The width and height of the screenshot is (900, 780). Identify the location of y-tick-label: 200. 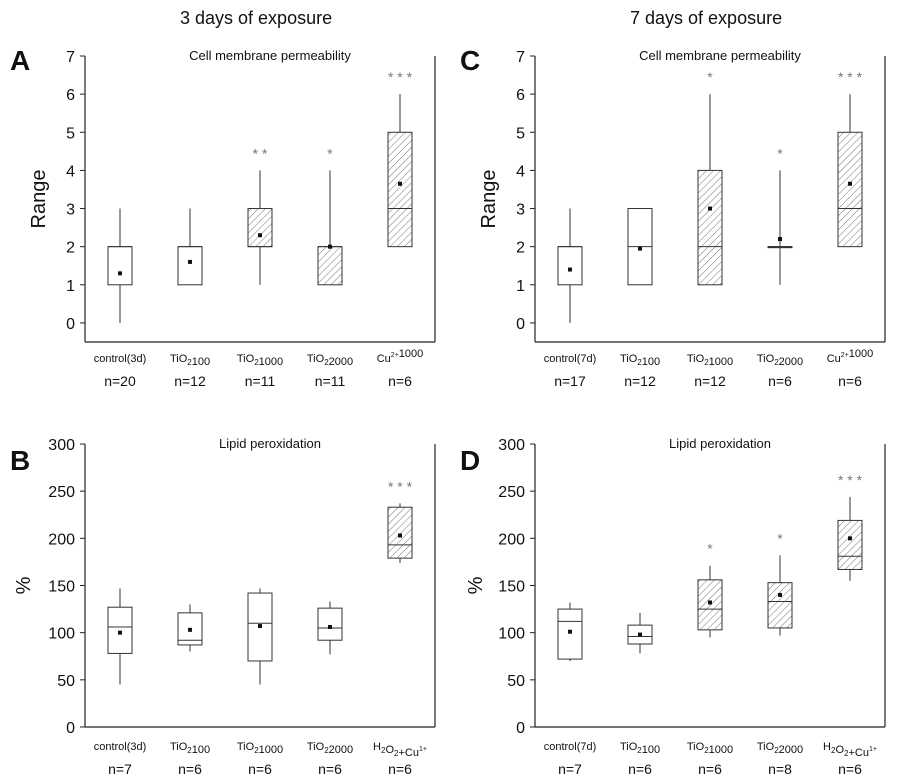
(511, 539).